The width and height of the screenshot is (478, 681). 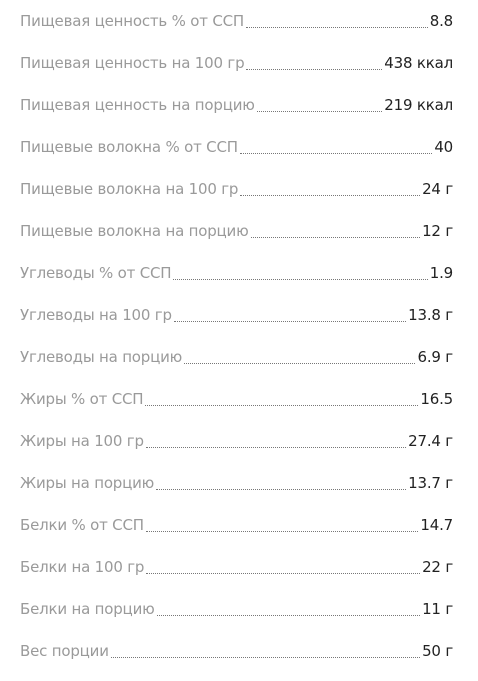 I want to click on nutrition-row: Пищевые волокна на 100 гр 24 г, so click(x=236, y=189).